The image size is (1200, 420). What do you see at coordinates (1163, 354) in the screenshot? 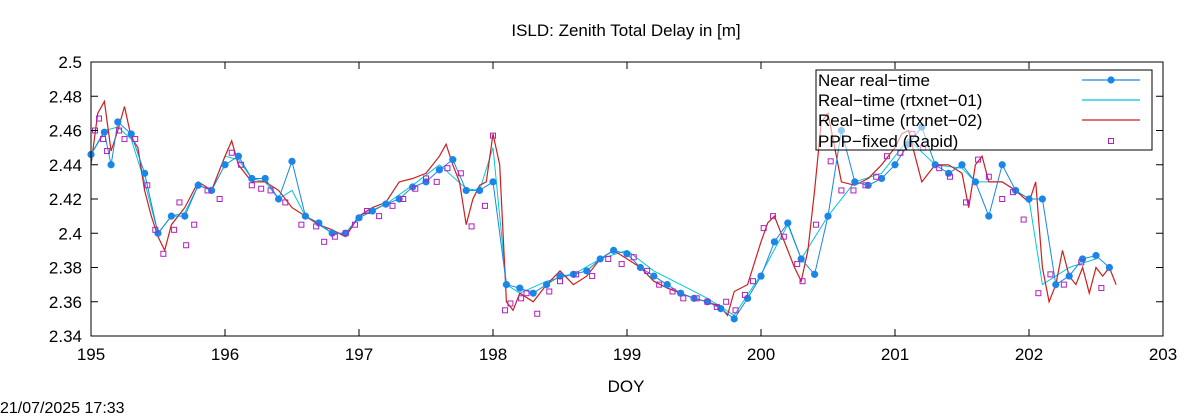
I see `x-tick-label: 203` at bounding box center [1163, 354].